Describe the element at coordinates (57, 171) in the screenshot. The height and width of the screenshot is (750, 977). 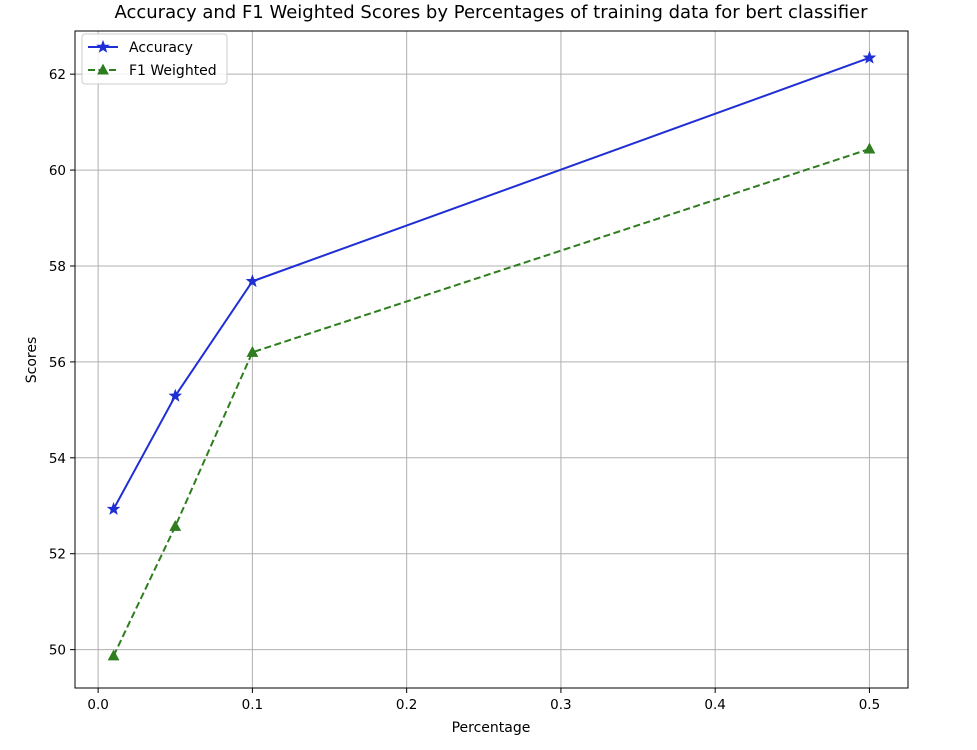
I see `y-tick-label: 60` at that location.